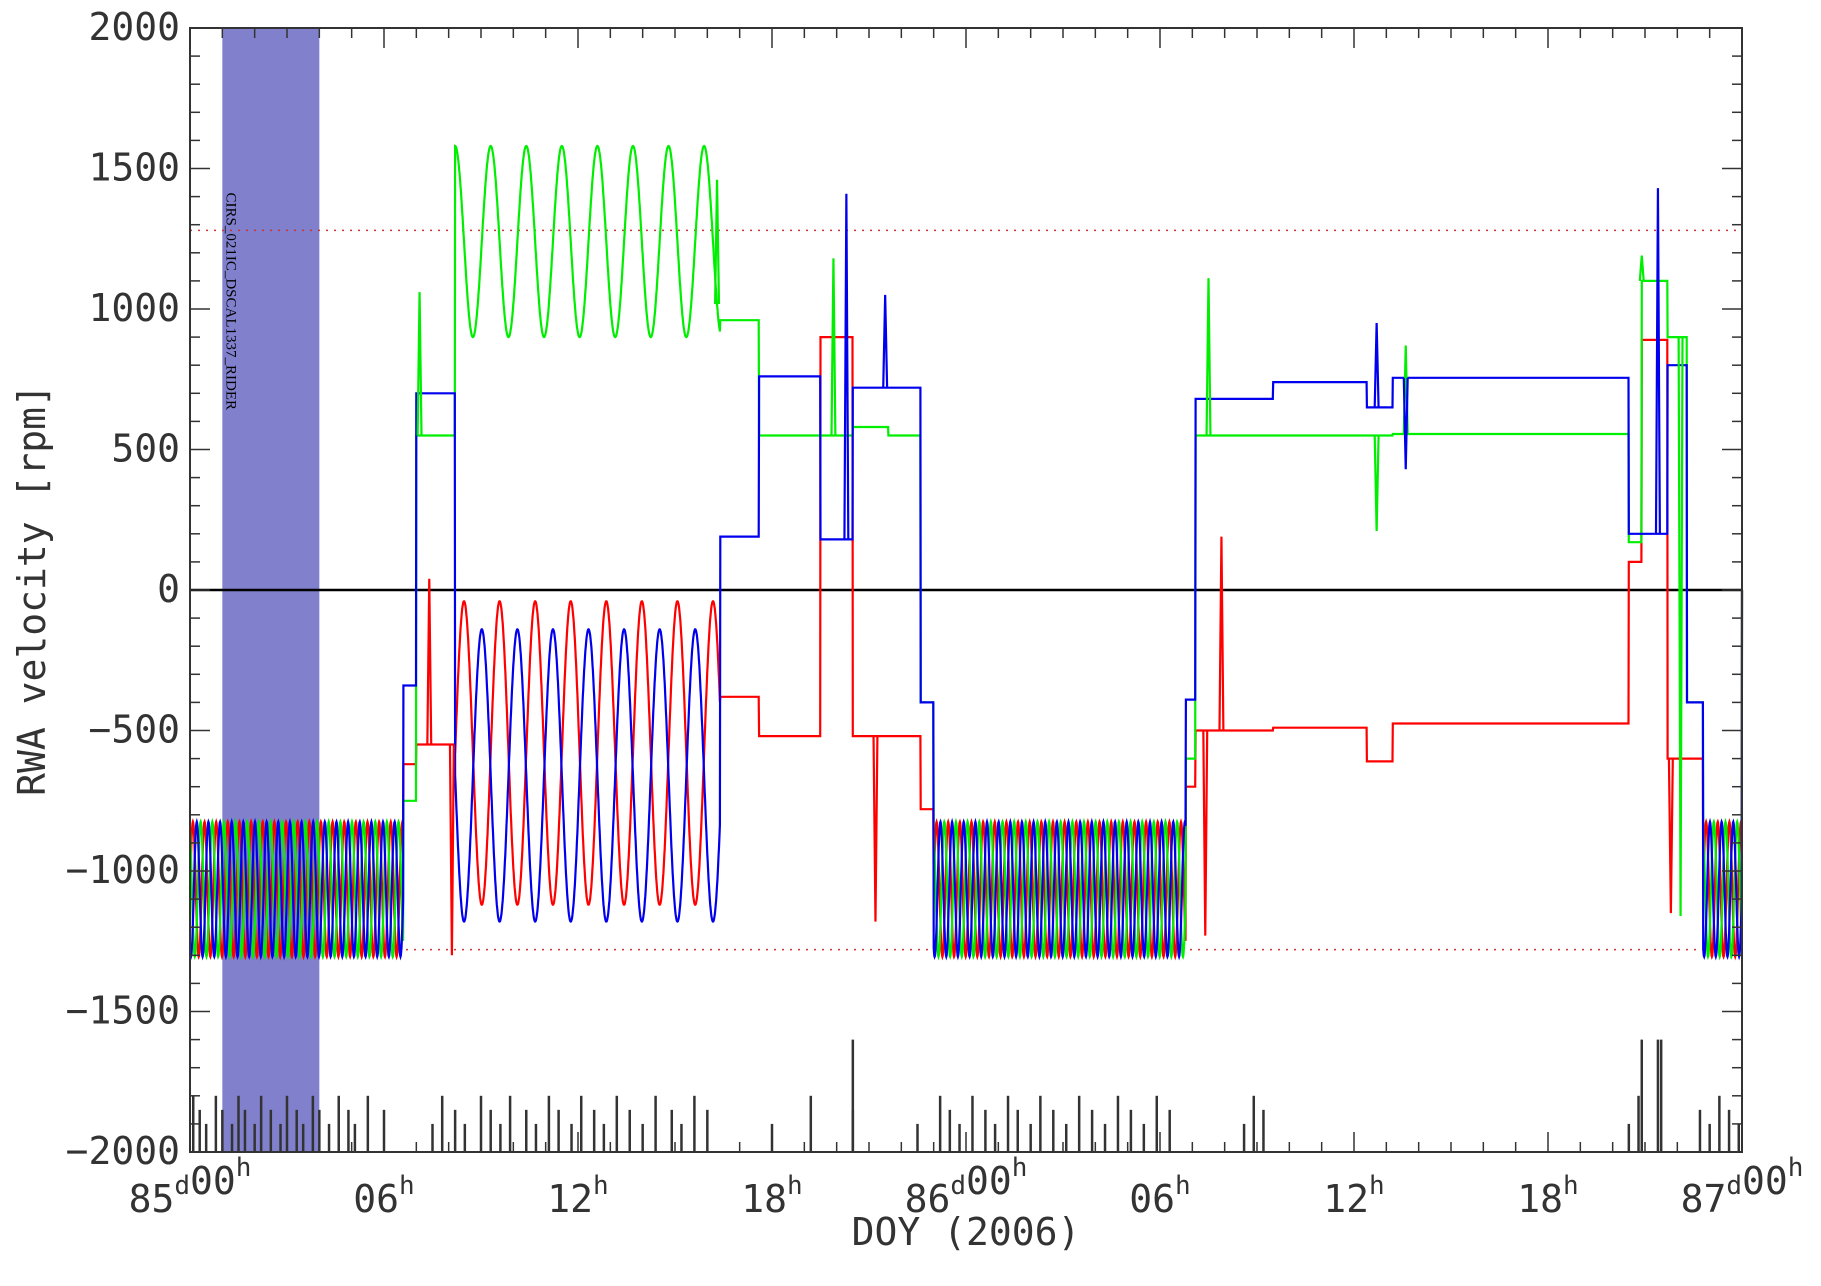  What do you see at coordinates (123, 1151) in the screenshot?
I see `y-tick-label: −2000` at bounding box center [123, 1151].